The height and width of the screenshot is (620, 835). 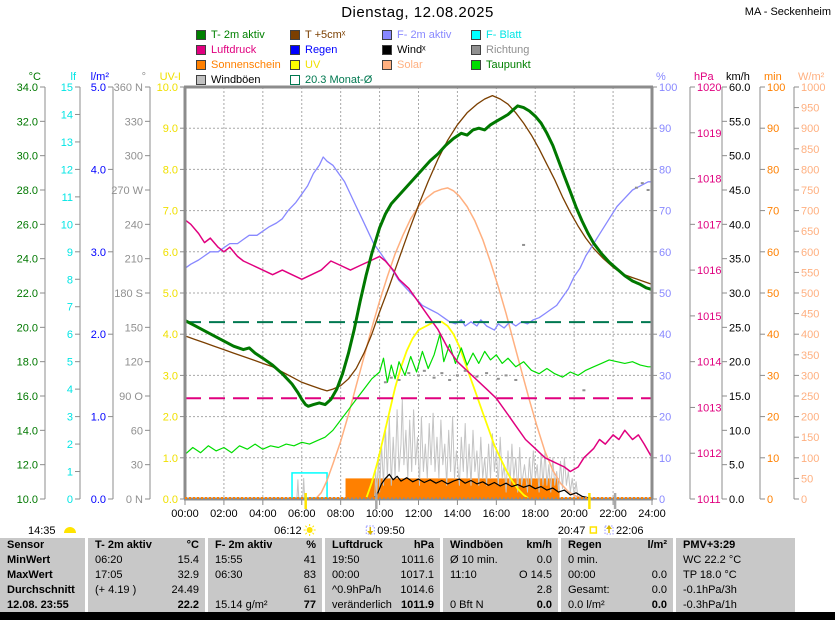 I want to click on table-row: 0 min., so click(x=617, y=560).